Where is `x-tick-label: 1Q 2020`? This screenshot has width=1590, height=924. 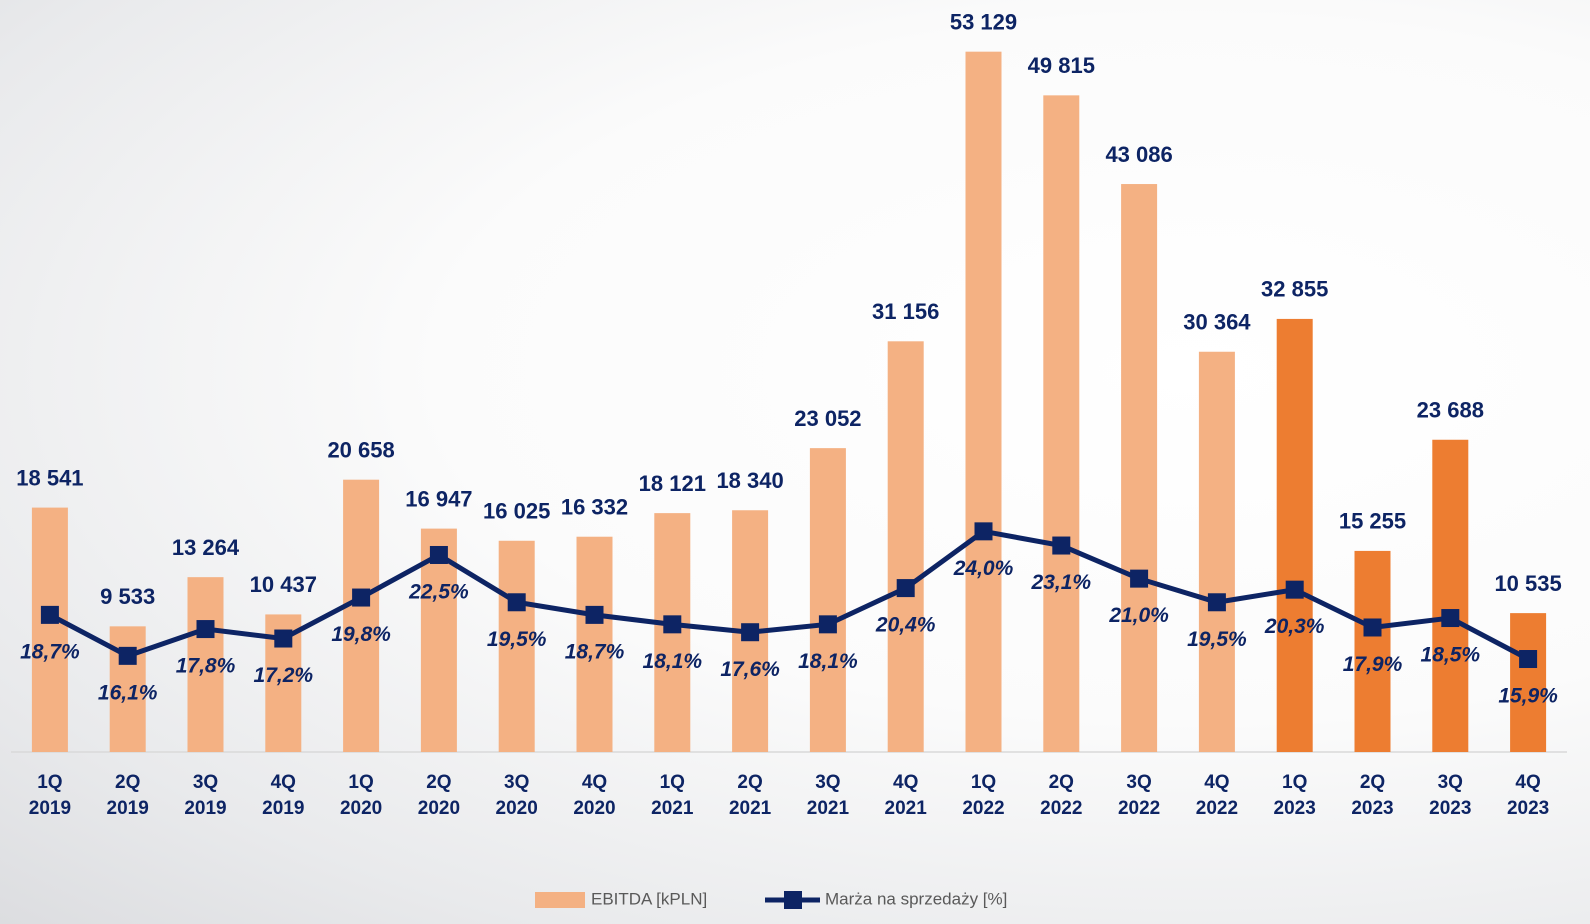 x-tick-label: 1Q 2020 is located at coordinates (361, 795).